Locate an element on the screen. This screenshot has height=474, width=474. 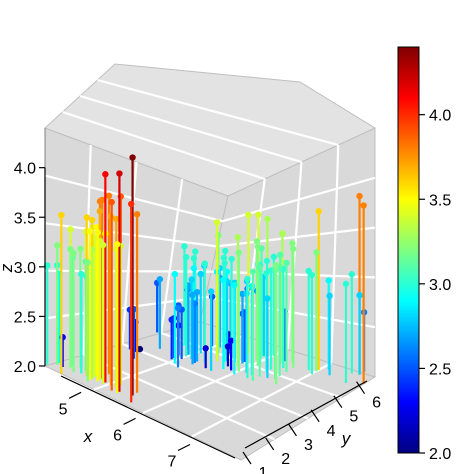
x-tick-label: 6 is located at coordinates (117, 435).